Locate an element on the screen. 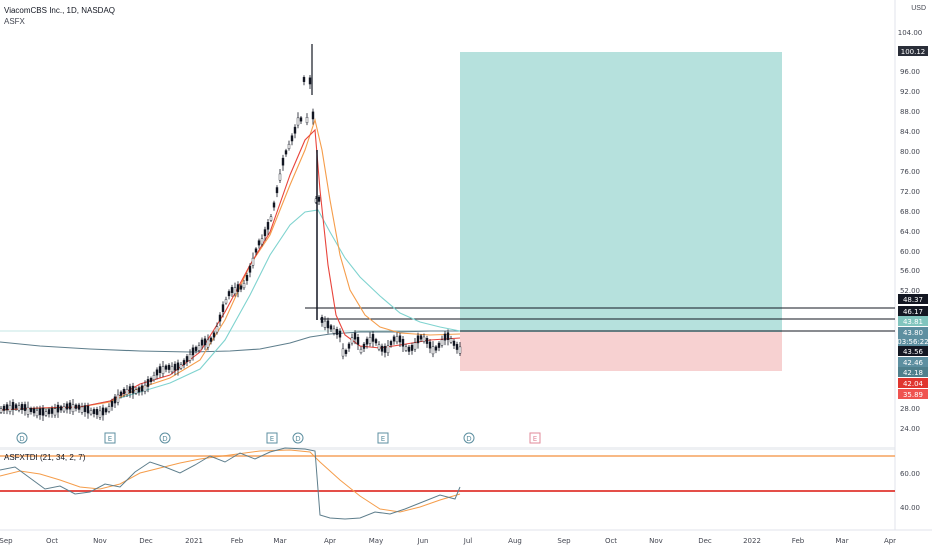 The image size is (932, 555). price-tick: 84.00 is located at coordinates (910, 132).